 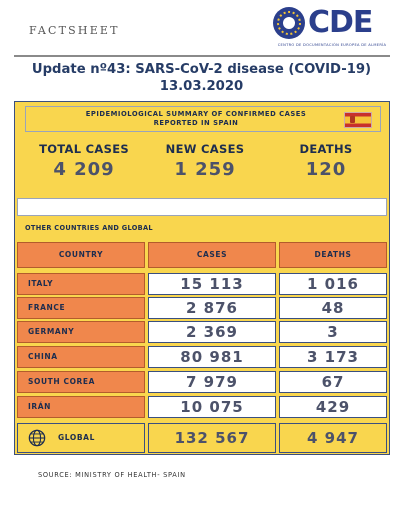 I want to click on table-row: FRANCE 2 876 48, so click(x=203, y=308).